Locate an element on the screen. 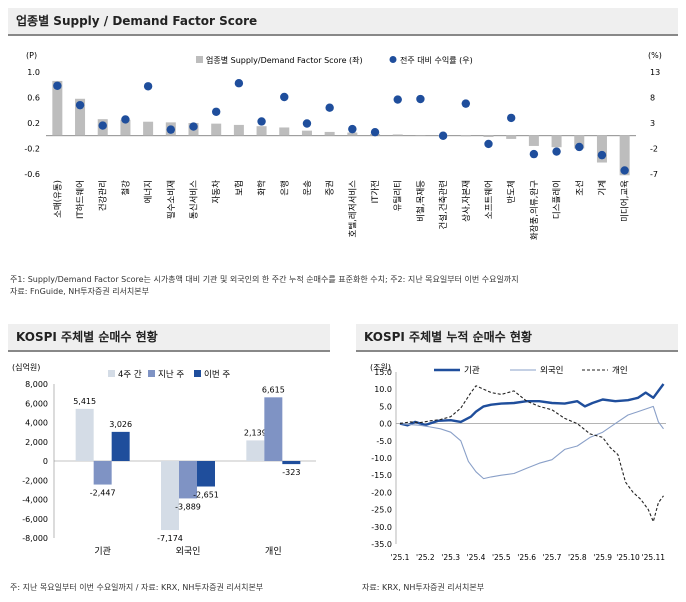  y-axis-tick: 10.0 is located at coordinates (383, 389).